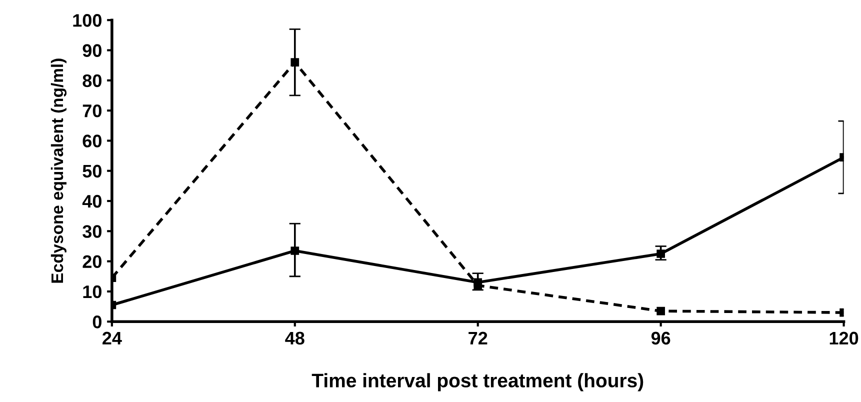 This screenshot has width=861, height=402. What do you see at coordinates (92, 171) in the screenshot?
I see `y-tick-label: 50` at bounding box center [92, 171].